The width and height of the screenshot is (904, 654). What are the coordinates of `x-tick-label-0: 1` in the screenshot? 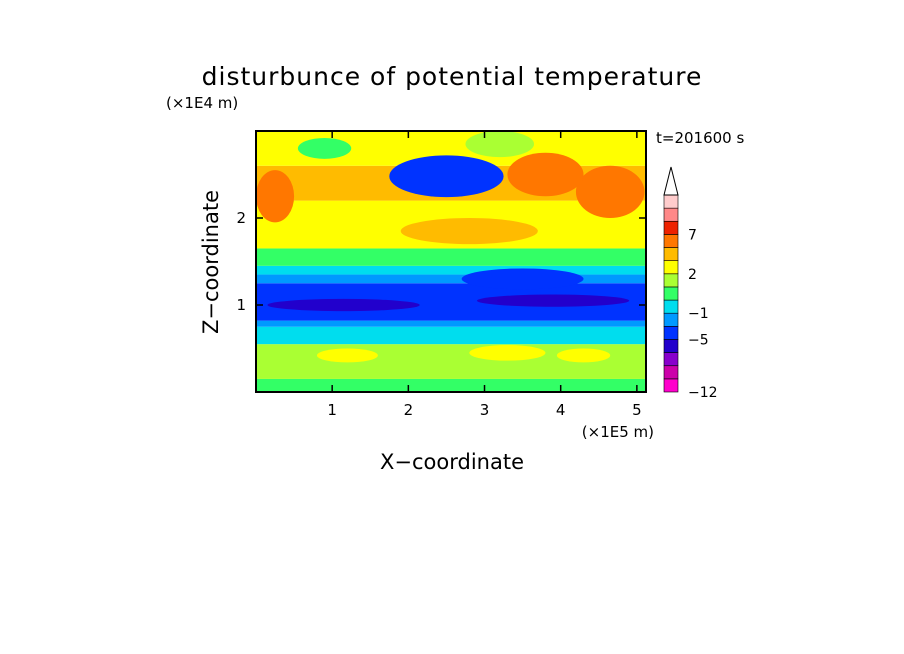 It's located at (332, 410).